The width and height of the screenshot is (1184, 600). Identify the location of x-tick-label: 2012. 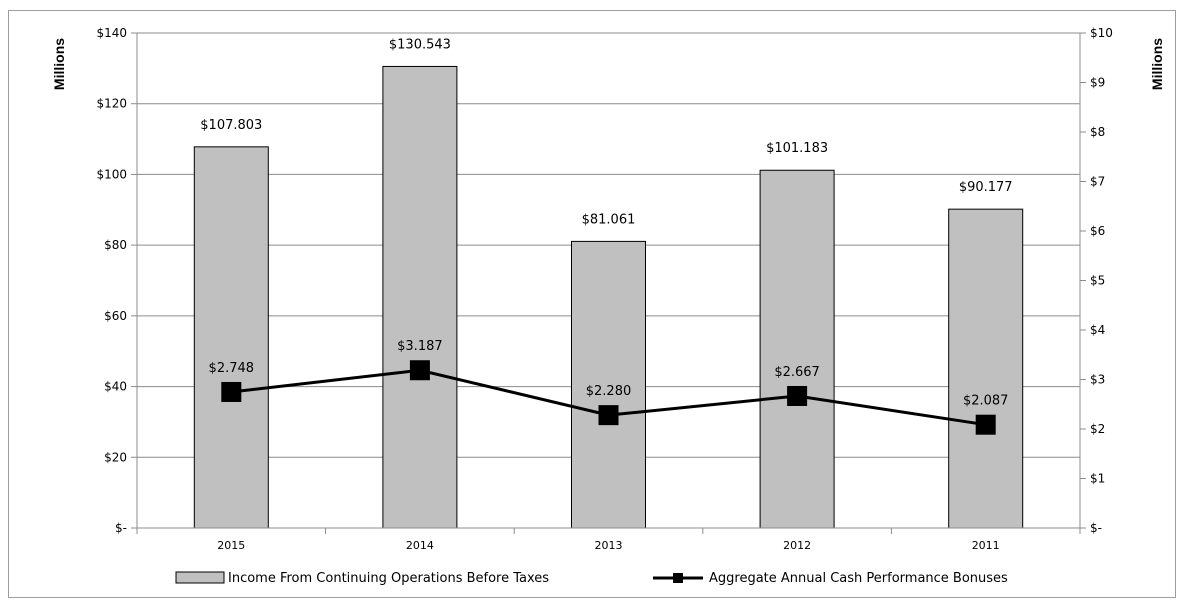
(797, 545).